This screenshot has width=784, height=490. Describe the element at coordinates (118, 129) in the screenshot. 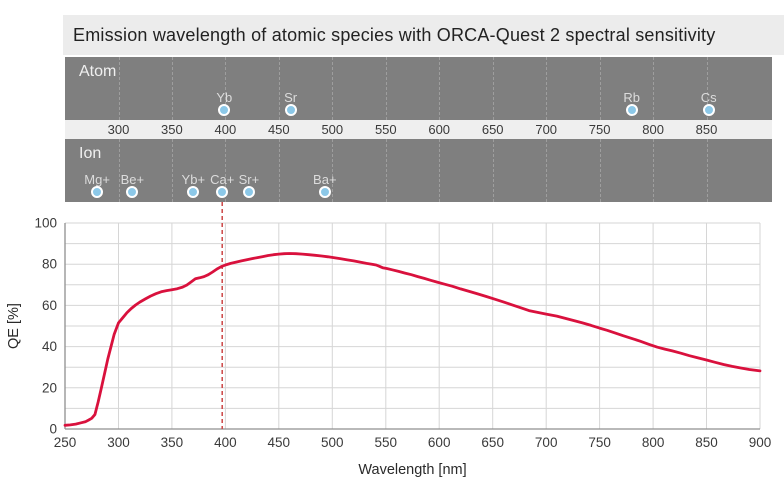

I see `scale-tick-label: 300` at that location.